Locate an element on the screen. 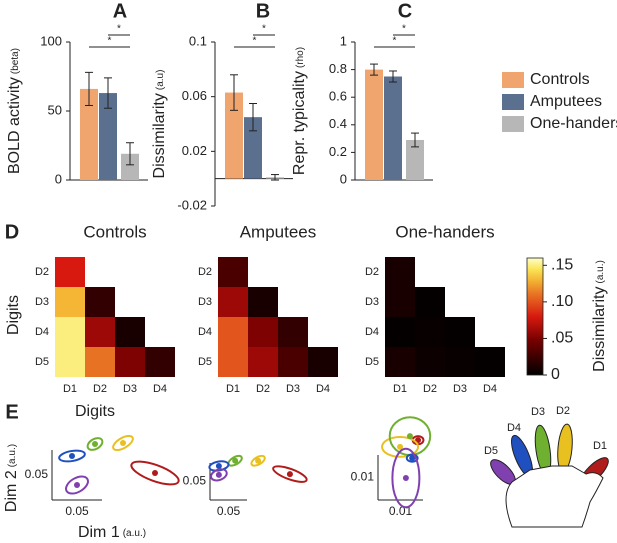 The image size is (617, 543). hand-digit-label: D4 is located at coordinates (514, 428).